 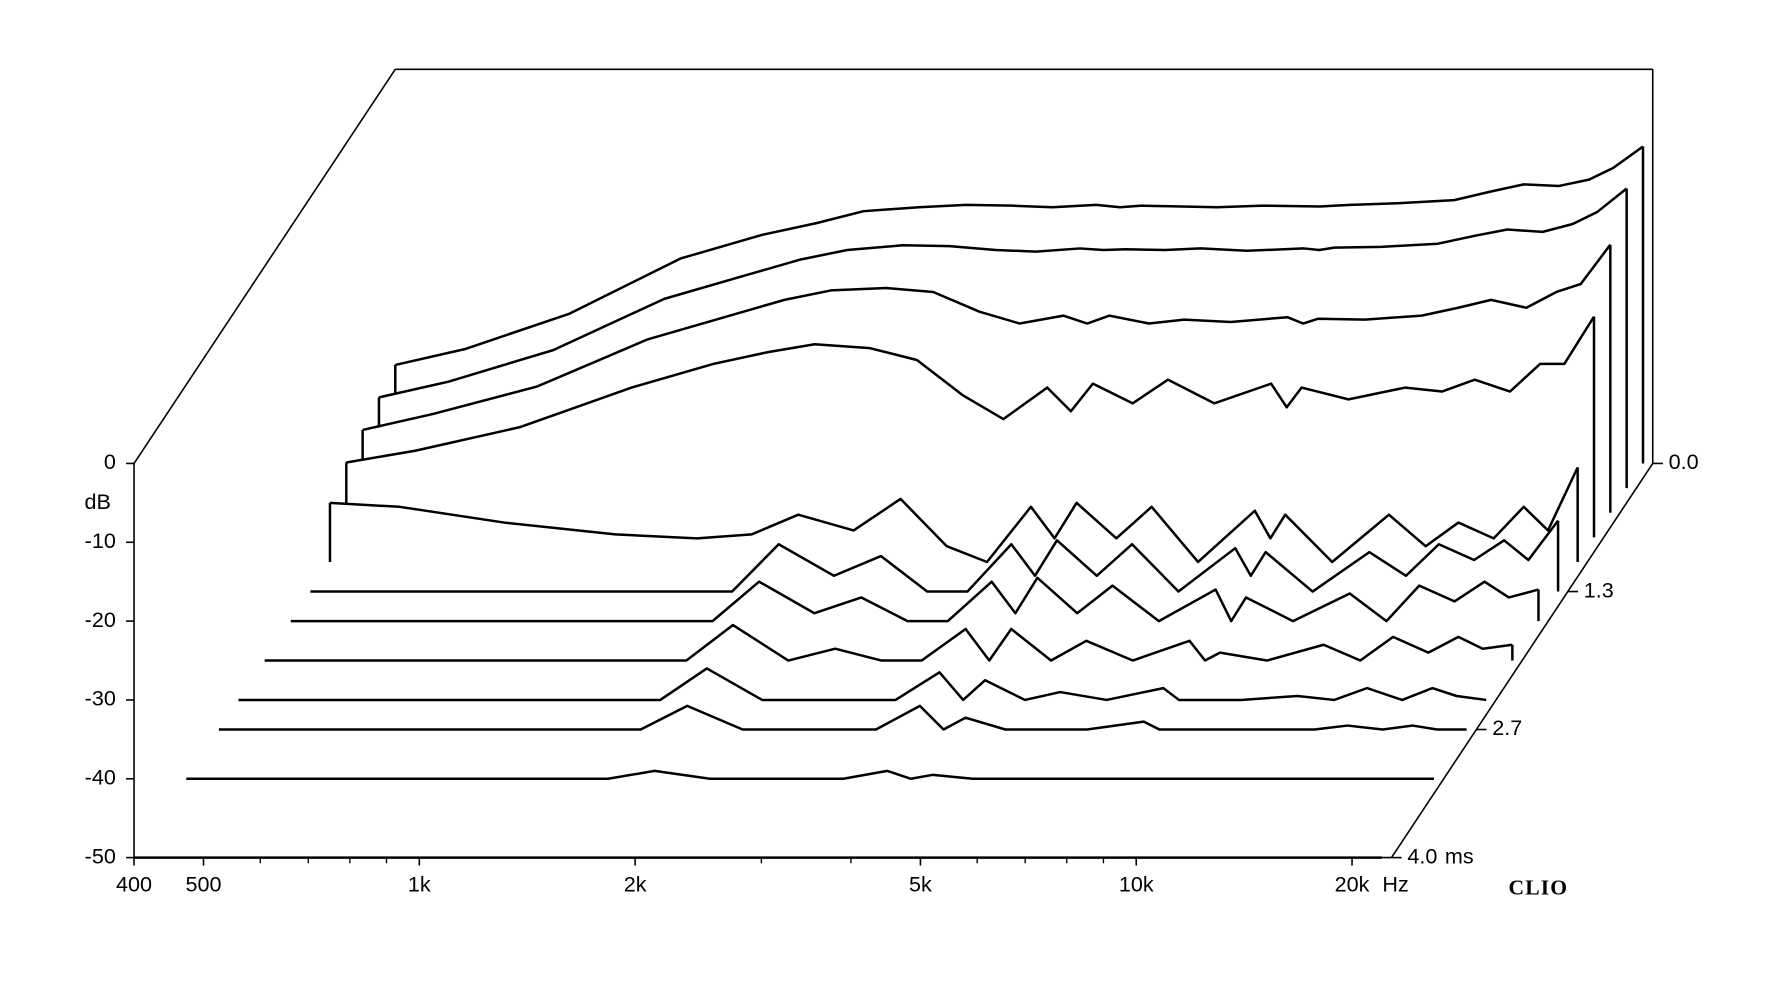 What do you see at coordinates (1599, 589) in the screenshot?
I see `z-tick-label: 1.3` at bounding box center [1599, 589].